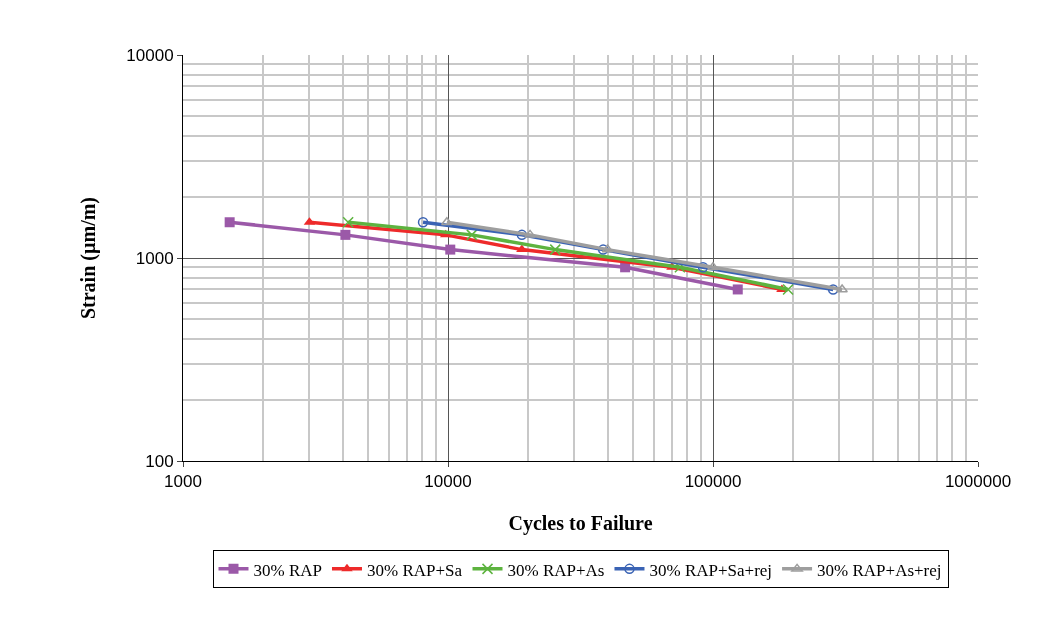  What do you see at coordinates (287, 570) in the screenshot?
I see `legend-label: 30% RAP` at bounding box center [287, 570].